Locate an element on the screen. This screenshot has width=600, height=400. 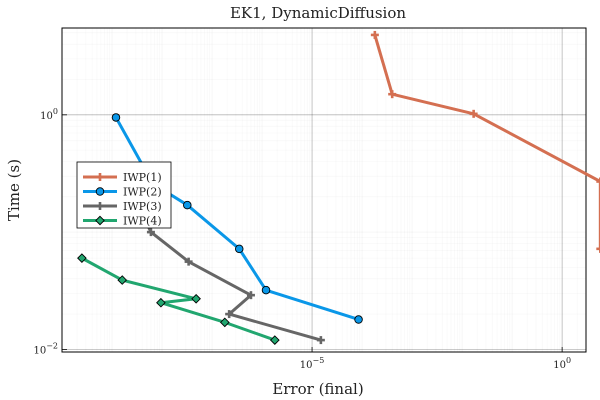
y-tick-label: 10⁻² is located at coordinates (45, 348).